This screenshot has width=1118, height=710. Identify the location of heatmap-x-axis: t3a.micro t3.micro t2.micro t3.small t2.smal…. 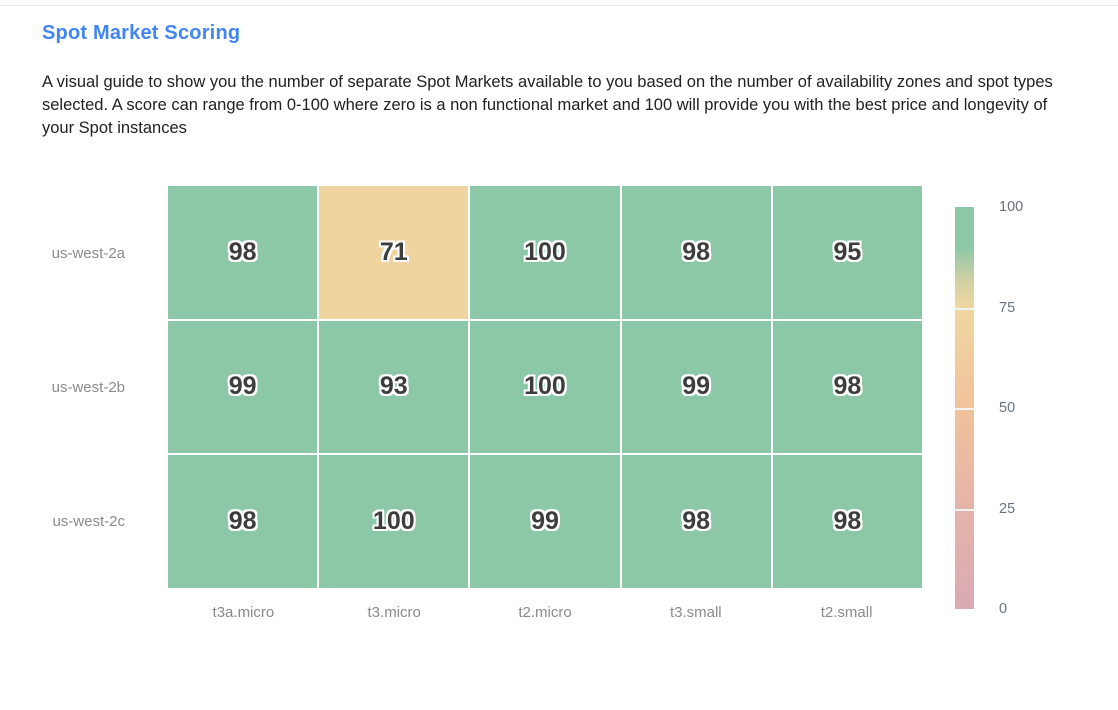
(545, 615).